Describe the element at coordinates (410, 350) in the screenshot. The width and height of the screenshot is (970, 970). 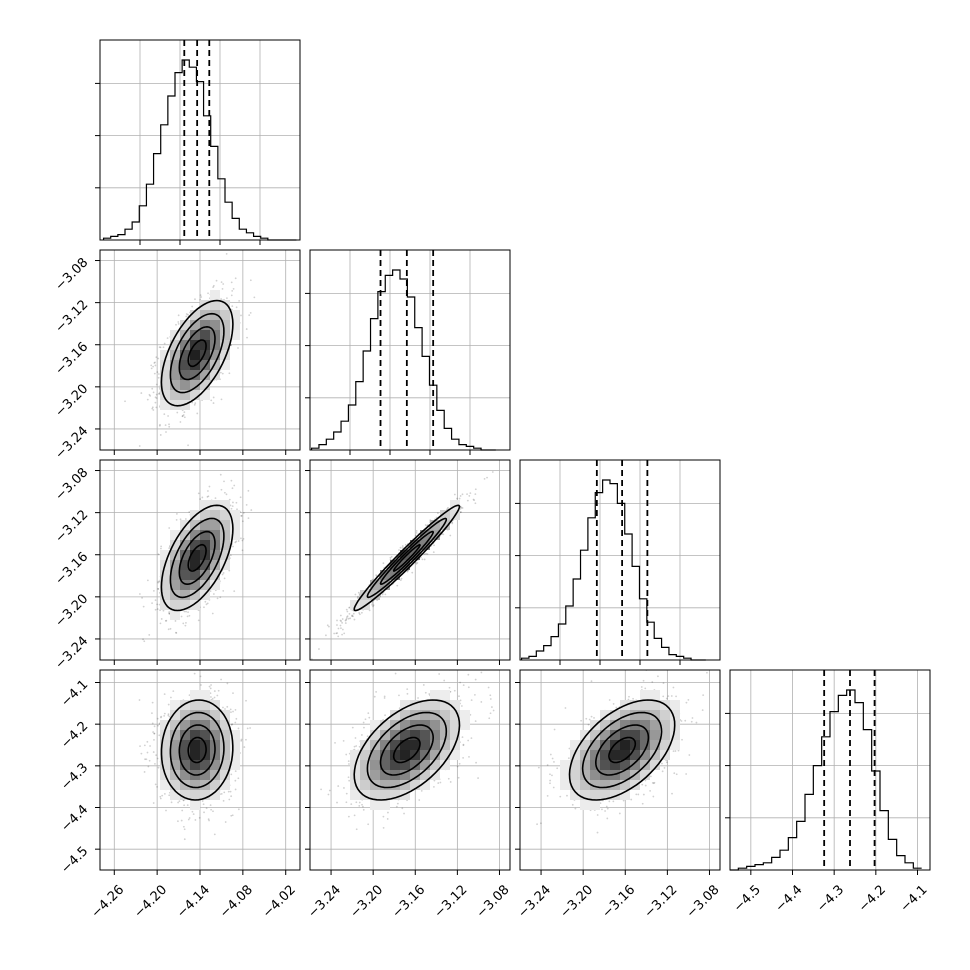
I see `axes-frame` at that location.